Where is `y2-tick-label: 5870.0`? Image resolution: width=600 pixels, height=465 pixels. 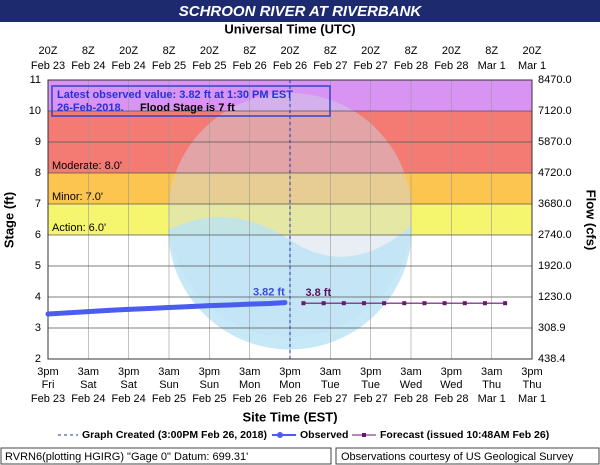 y2-tick-label: 5870.0 is located at coordinates (555, 142).